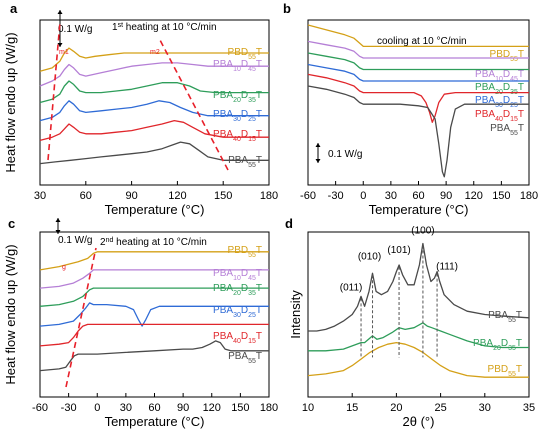  What do you see at coordinates (153, 243) in the screenshot?
I see `annotation: 2nd heating at 10 °C/min` at bounding box center [153, 243].